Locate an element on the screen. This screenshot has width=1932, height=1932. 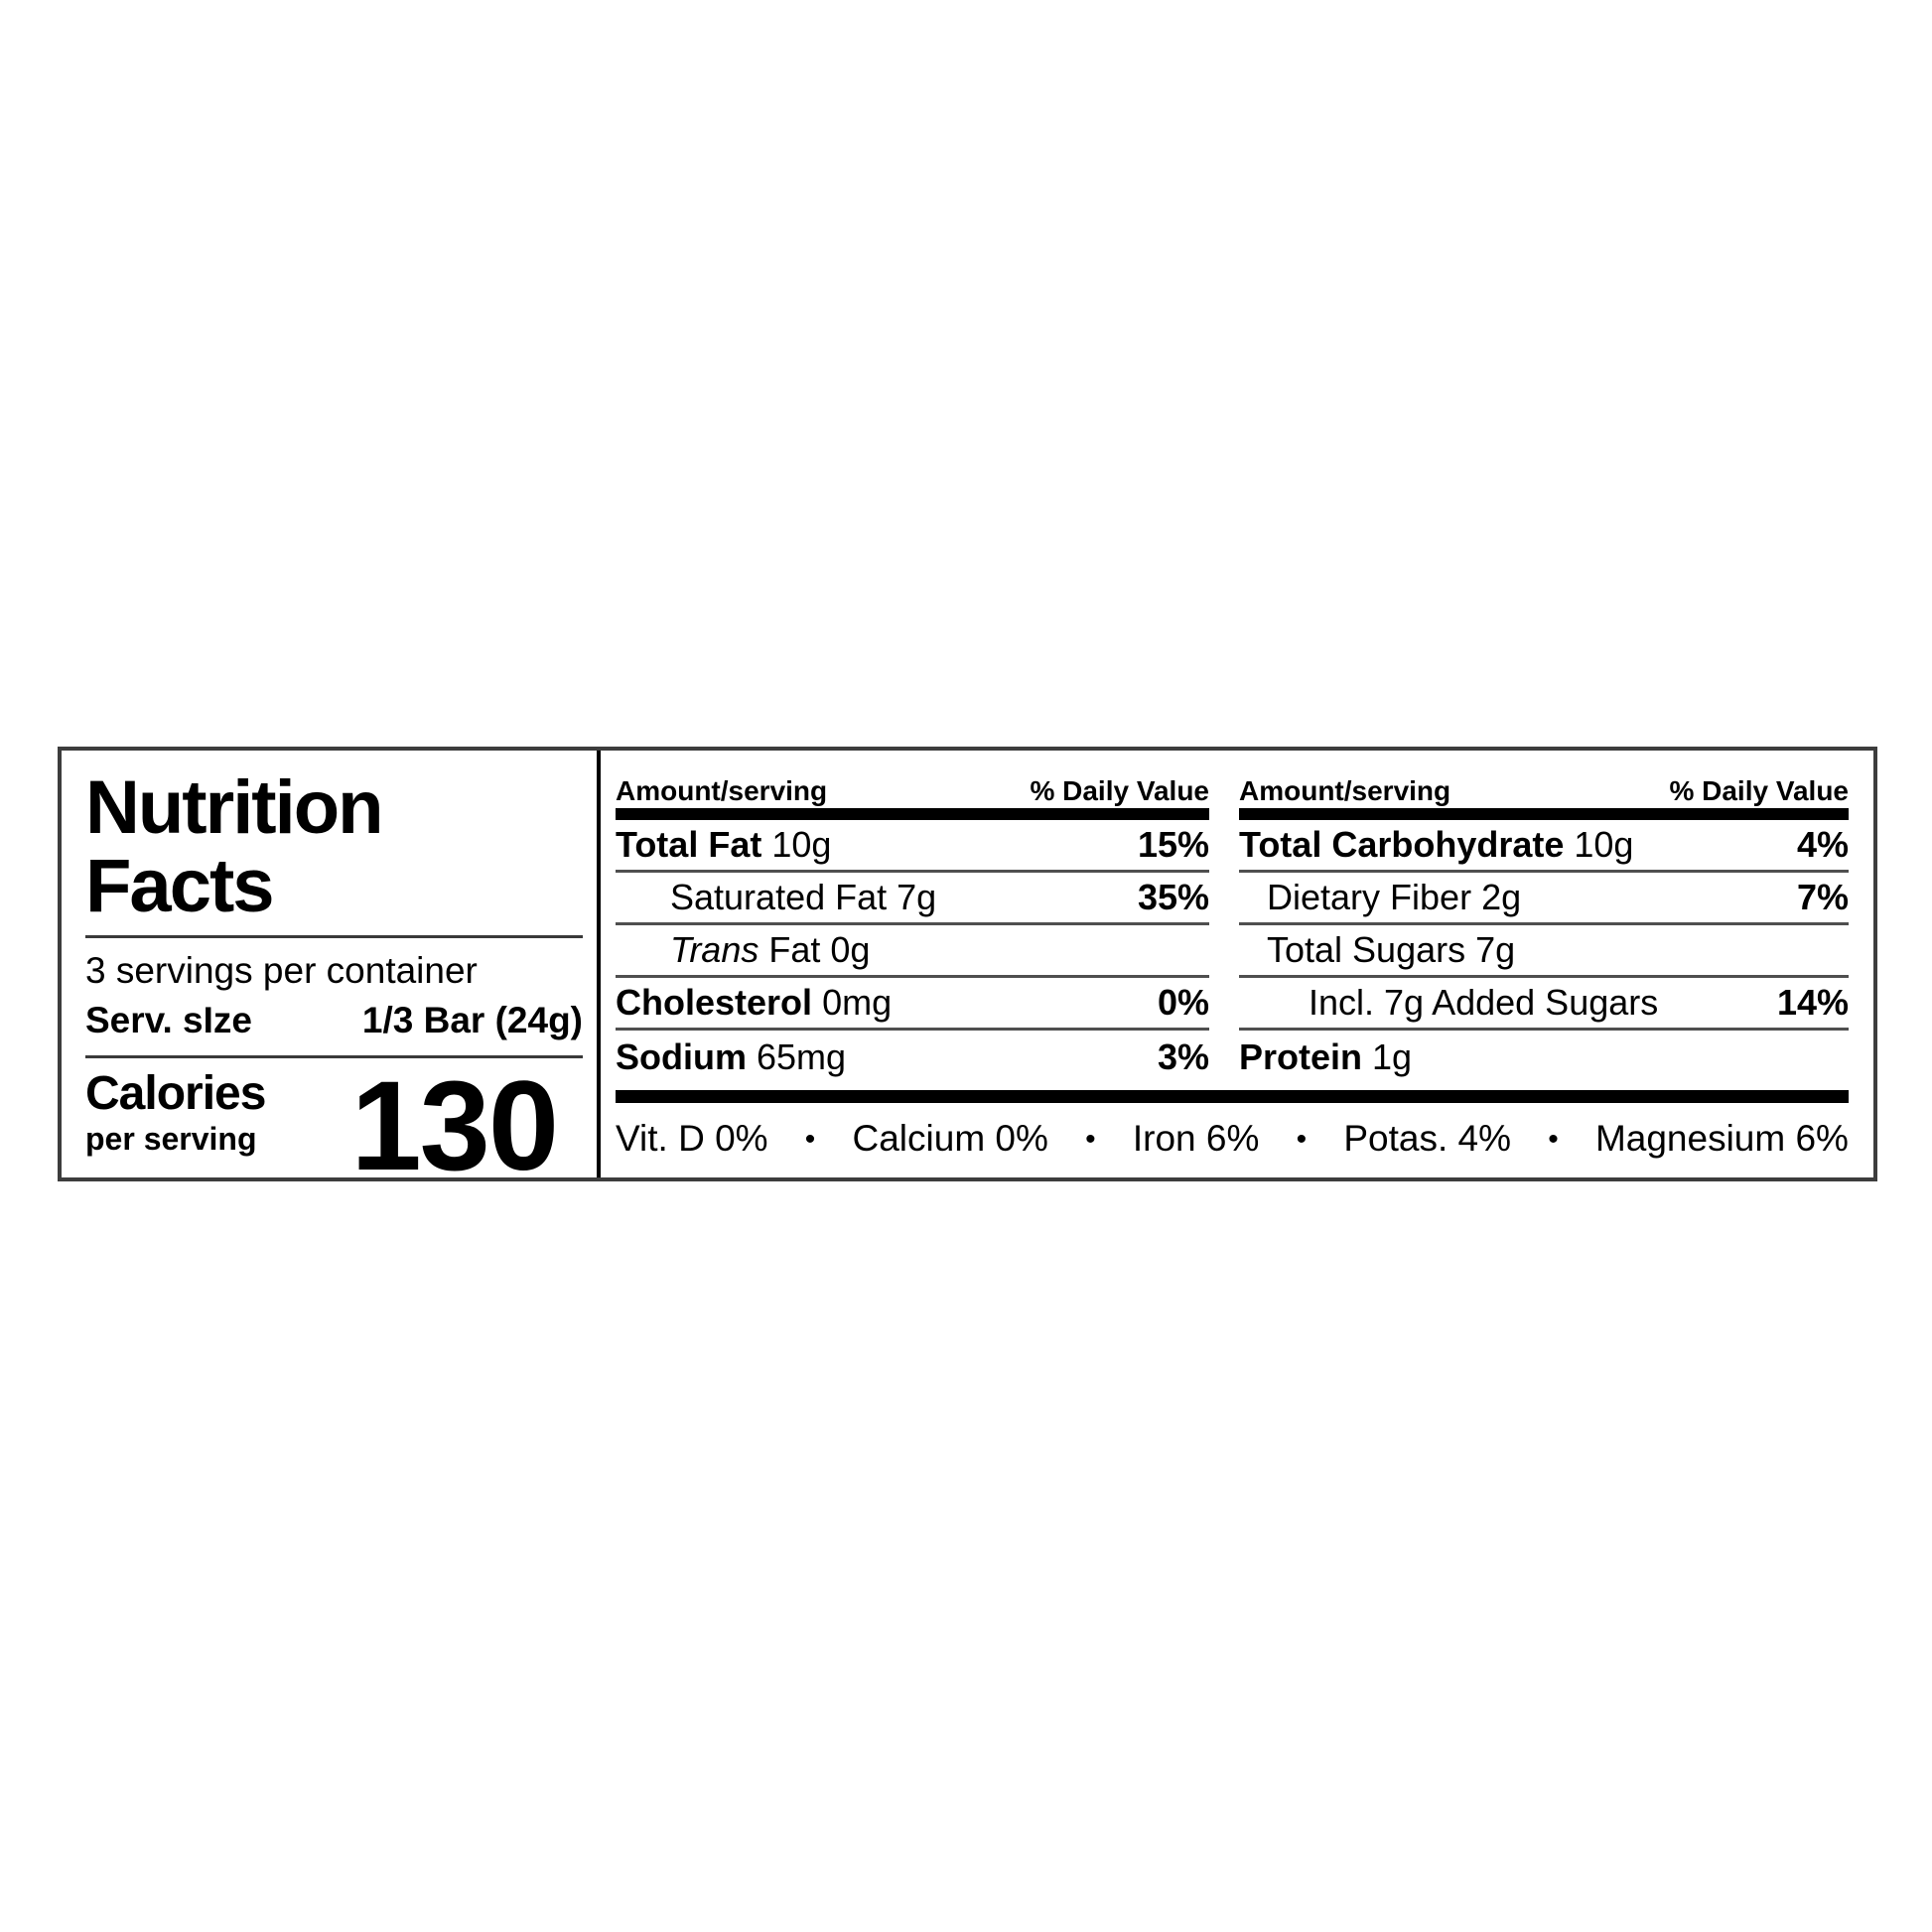
servings-per-container: 3 servings per container is located at coordinates (281, 971).